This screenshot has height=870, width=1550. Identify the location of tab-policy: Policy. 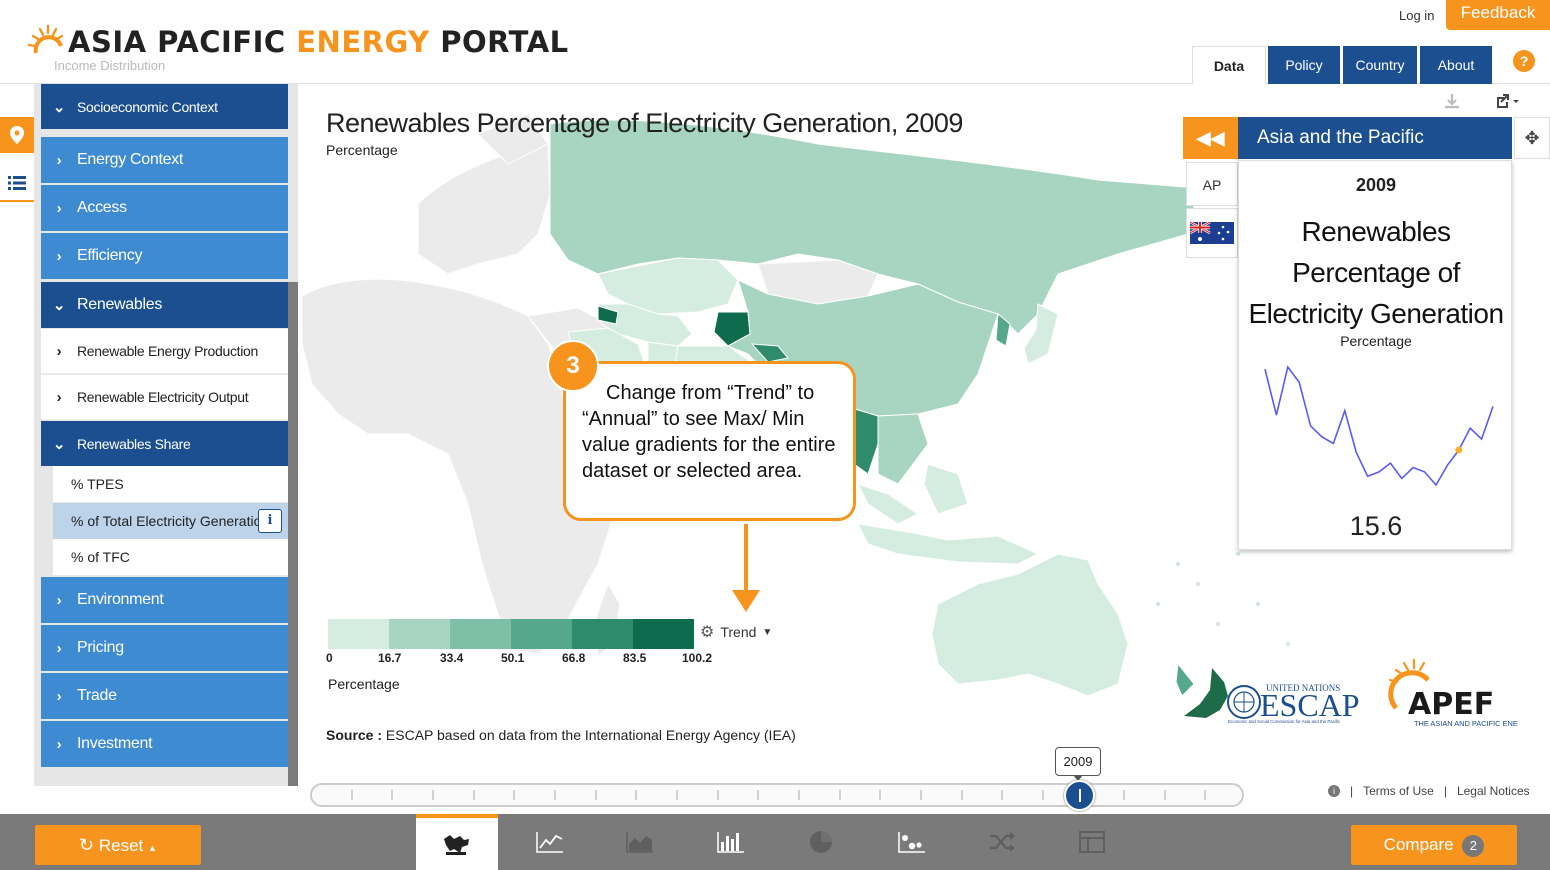
(1304, 65).